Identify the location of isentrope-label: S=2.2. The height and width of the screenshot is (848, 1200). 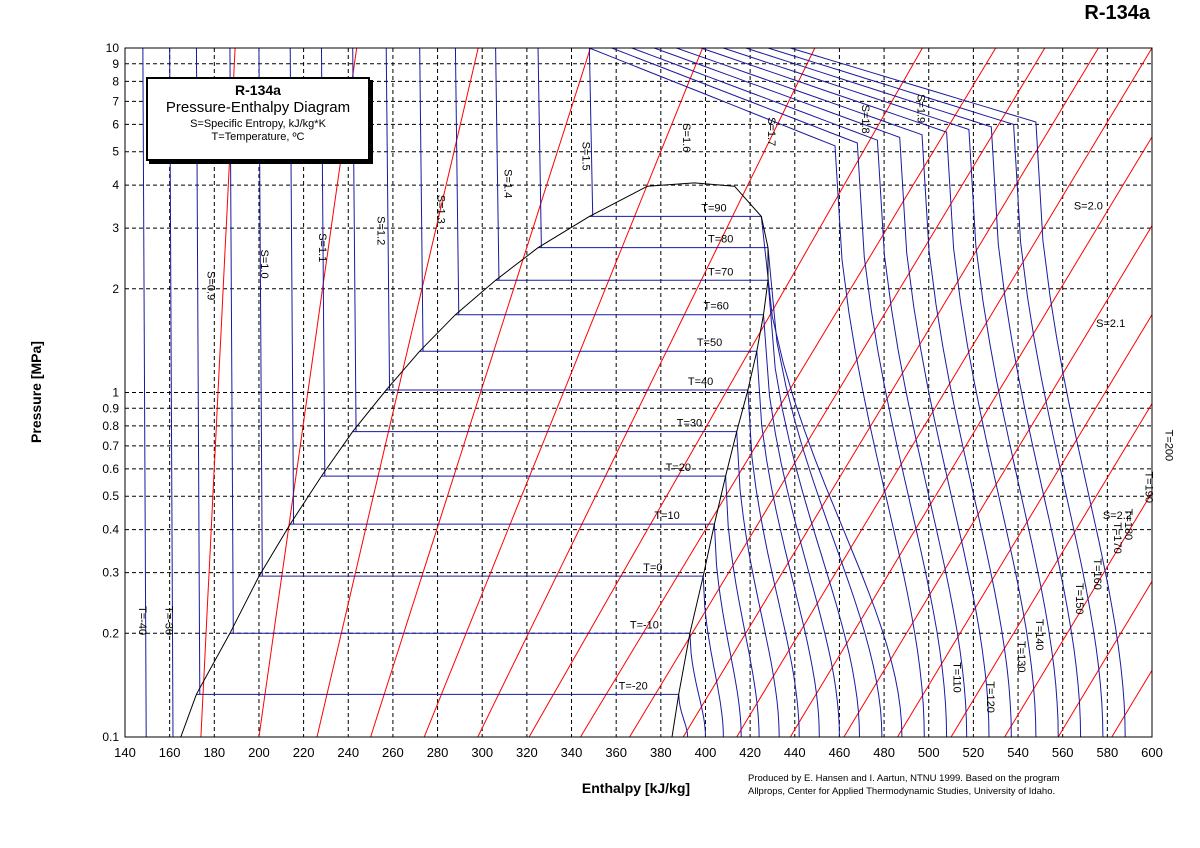
(1117, 516).